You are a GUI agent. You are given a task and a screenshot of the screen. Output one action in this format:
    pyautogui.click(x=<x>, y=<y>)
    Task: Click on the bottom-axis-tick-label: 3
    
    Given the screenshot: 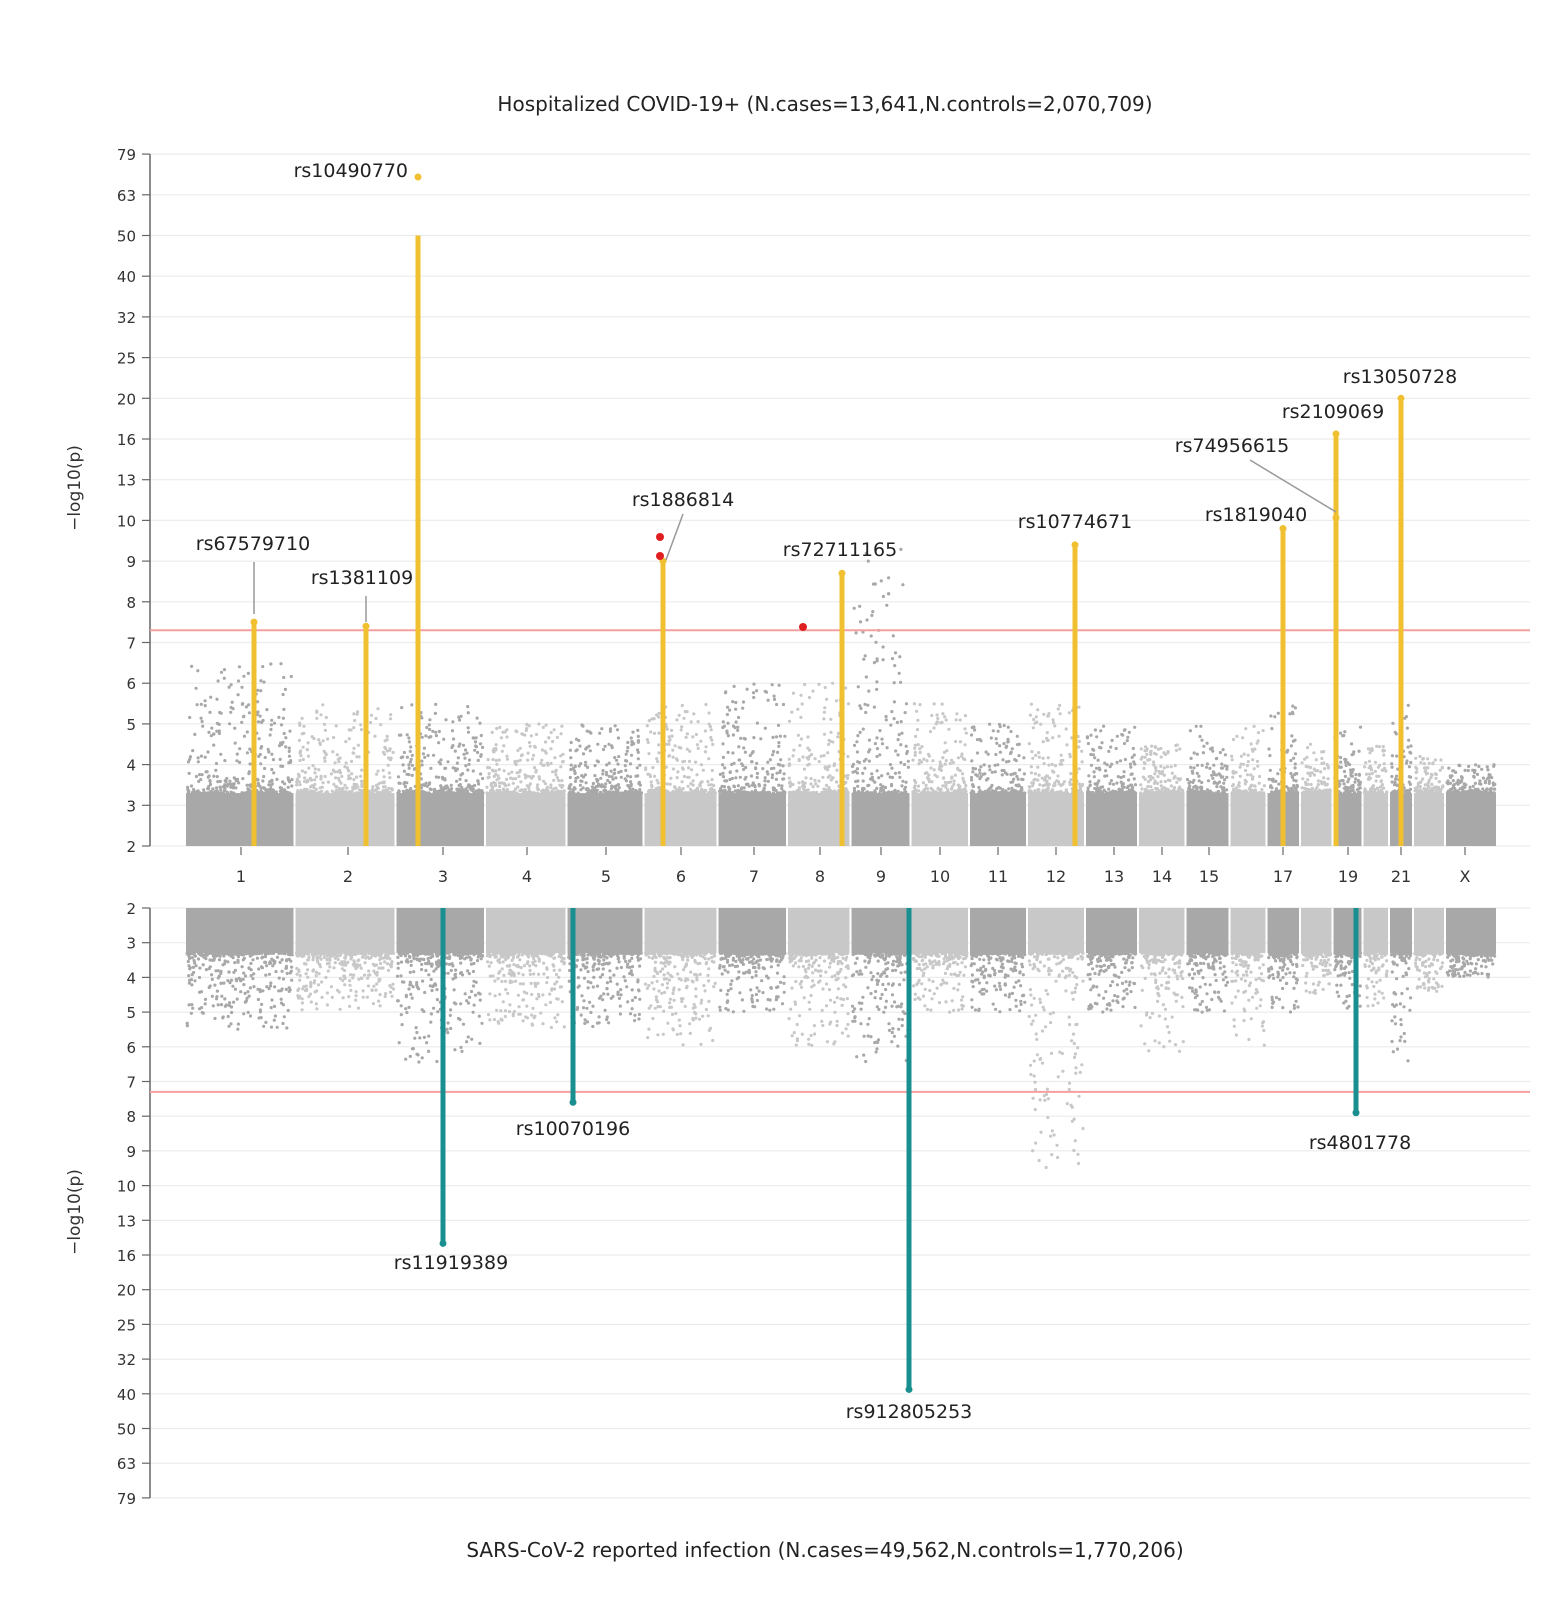 What is the action you would take?
    pyautogui.click(x=131, y=944)
    